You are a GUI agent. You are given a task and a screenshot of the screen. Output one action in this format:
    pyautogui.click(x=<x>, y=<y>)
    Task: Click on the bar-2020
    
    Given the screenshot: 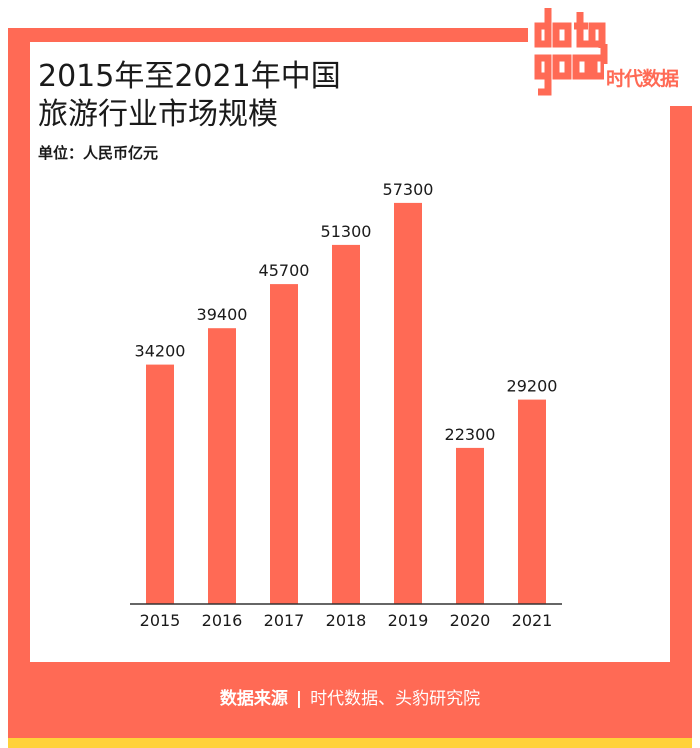 What is the action you would take?
    pyautogui.click(x=470, y=525)
    